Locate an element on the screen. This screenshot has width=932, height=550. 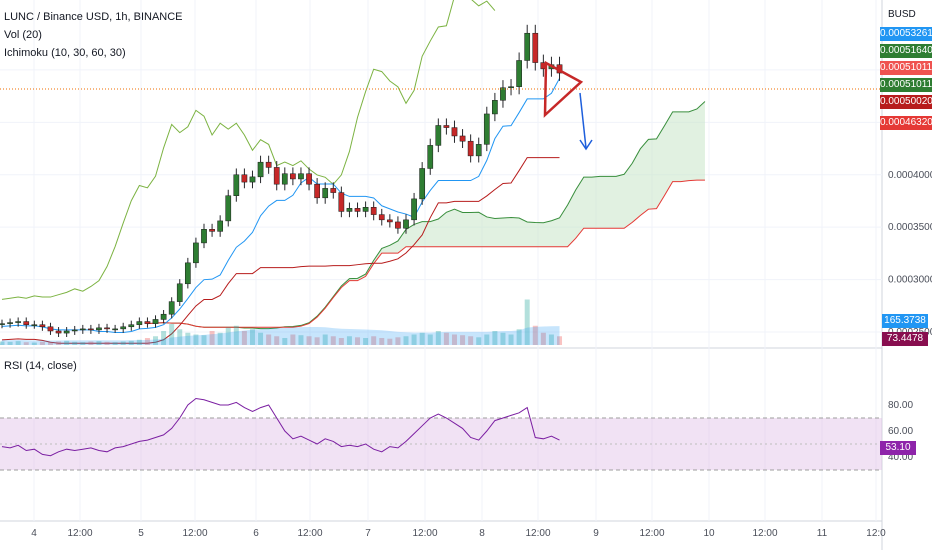
price-tick-label: 0.00040000 is located at coordinates (910, 175).